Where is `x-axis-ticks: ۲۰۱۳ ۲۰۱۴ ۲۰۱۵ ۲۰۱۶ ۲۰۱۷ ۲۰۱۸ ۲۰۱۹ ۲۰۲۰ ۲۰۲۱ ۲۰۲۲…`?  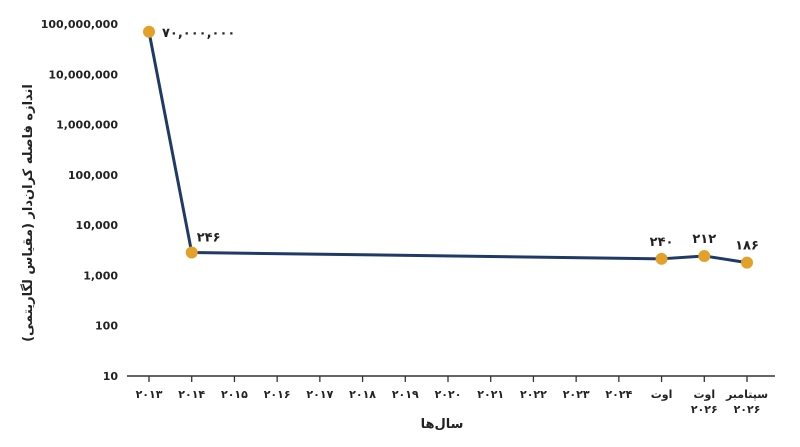 x-axis-ticks: ۲۰۱۳ ۲۰۱۴ ۲۰۱۵ ۲۰۱۶ ۲۰۱۷ ۲۰۱۸ ۲۰۱۹ ۲۰۲۰ ۲۰۲۱ ۲۰۲۲… is located at coordinates (452, 396).